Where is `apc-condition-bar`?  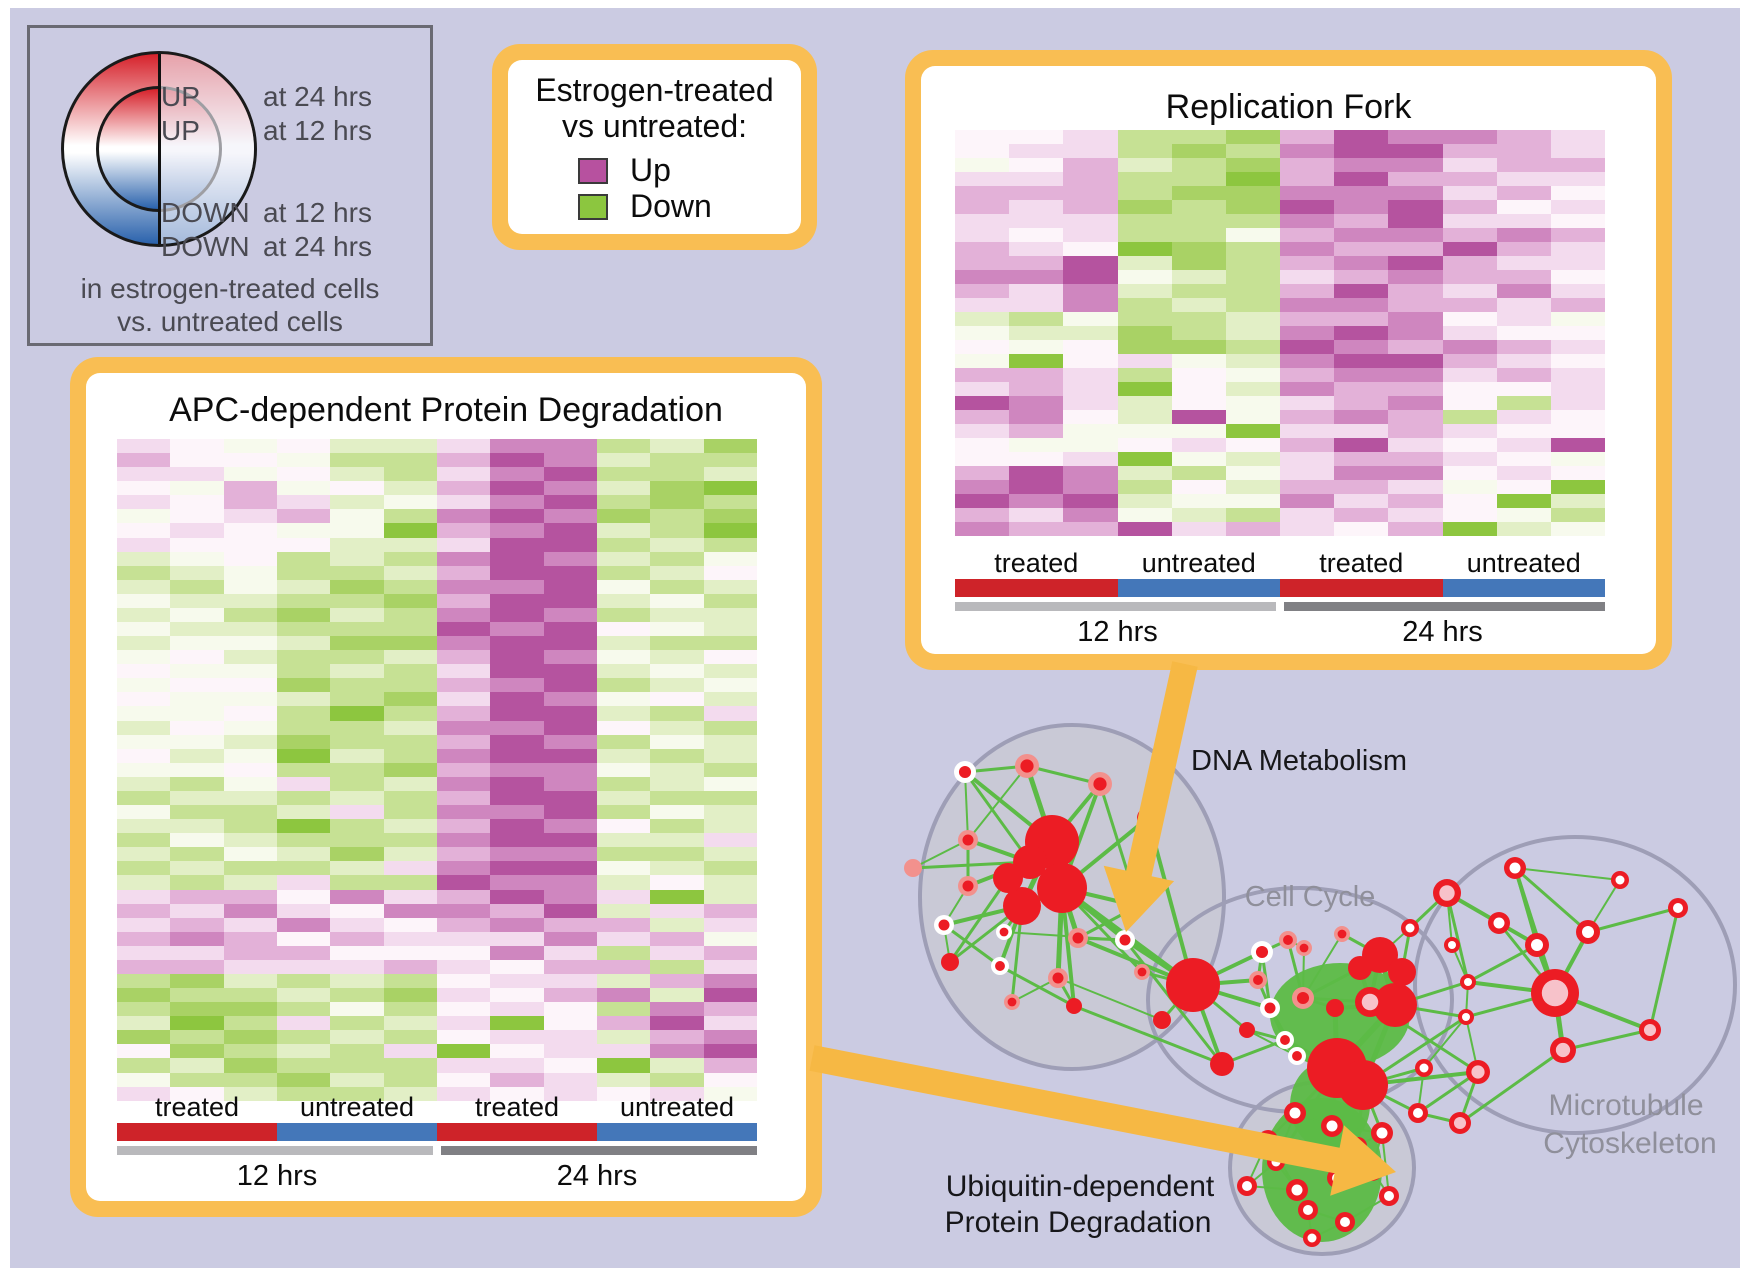 apc-condition-bar is located at coordinates (437, 1132).